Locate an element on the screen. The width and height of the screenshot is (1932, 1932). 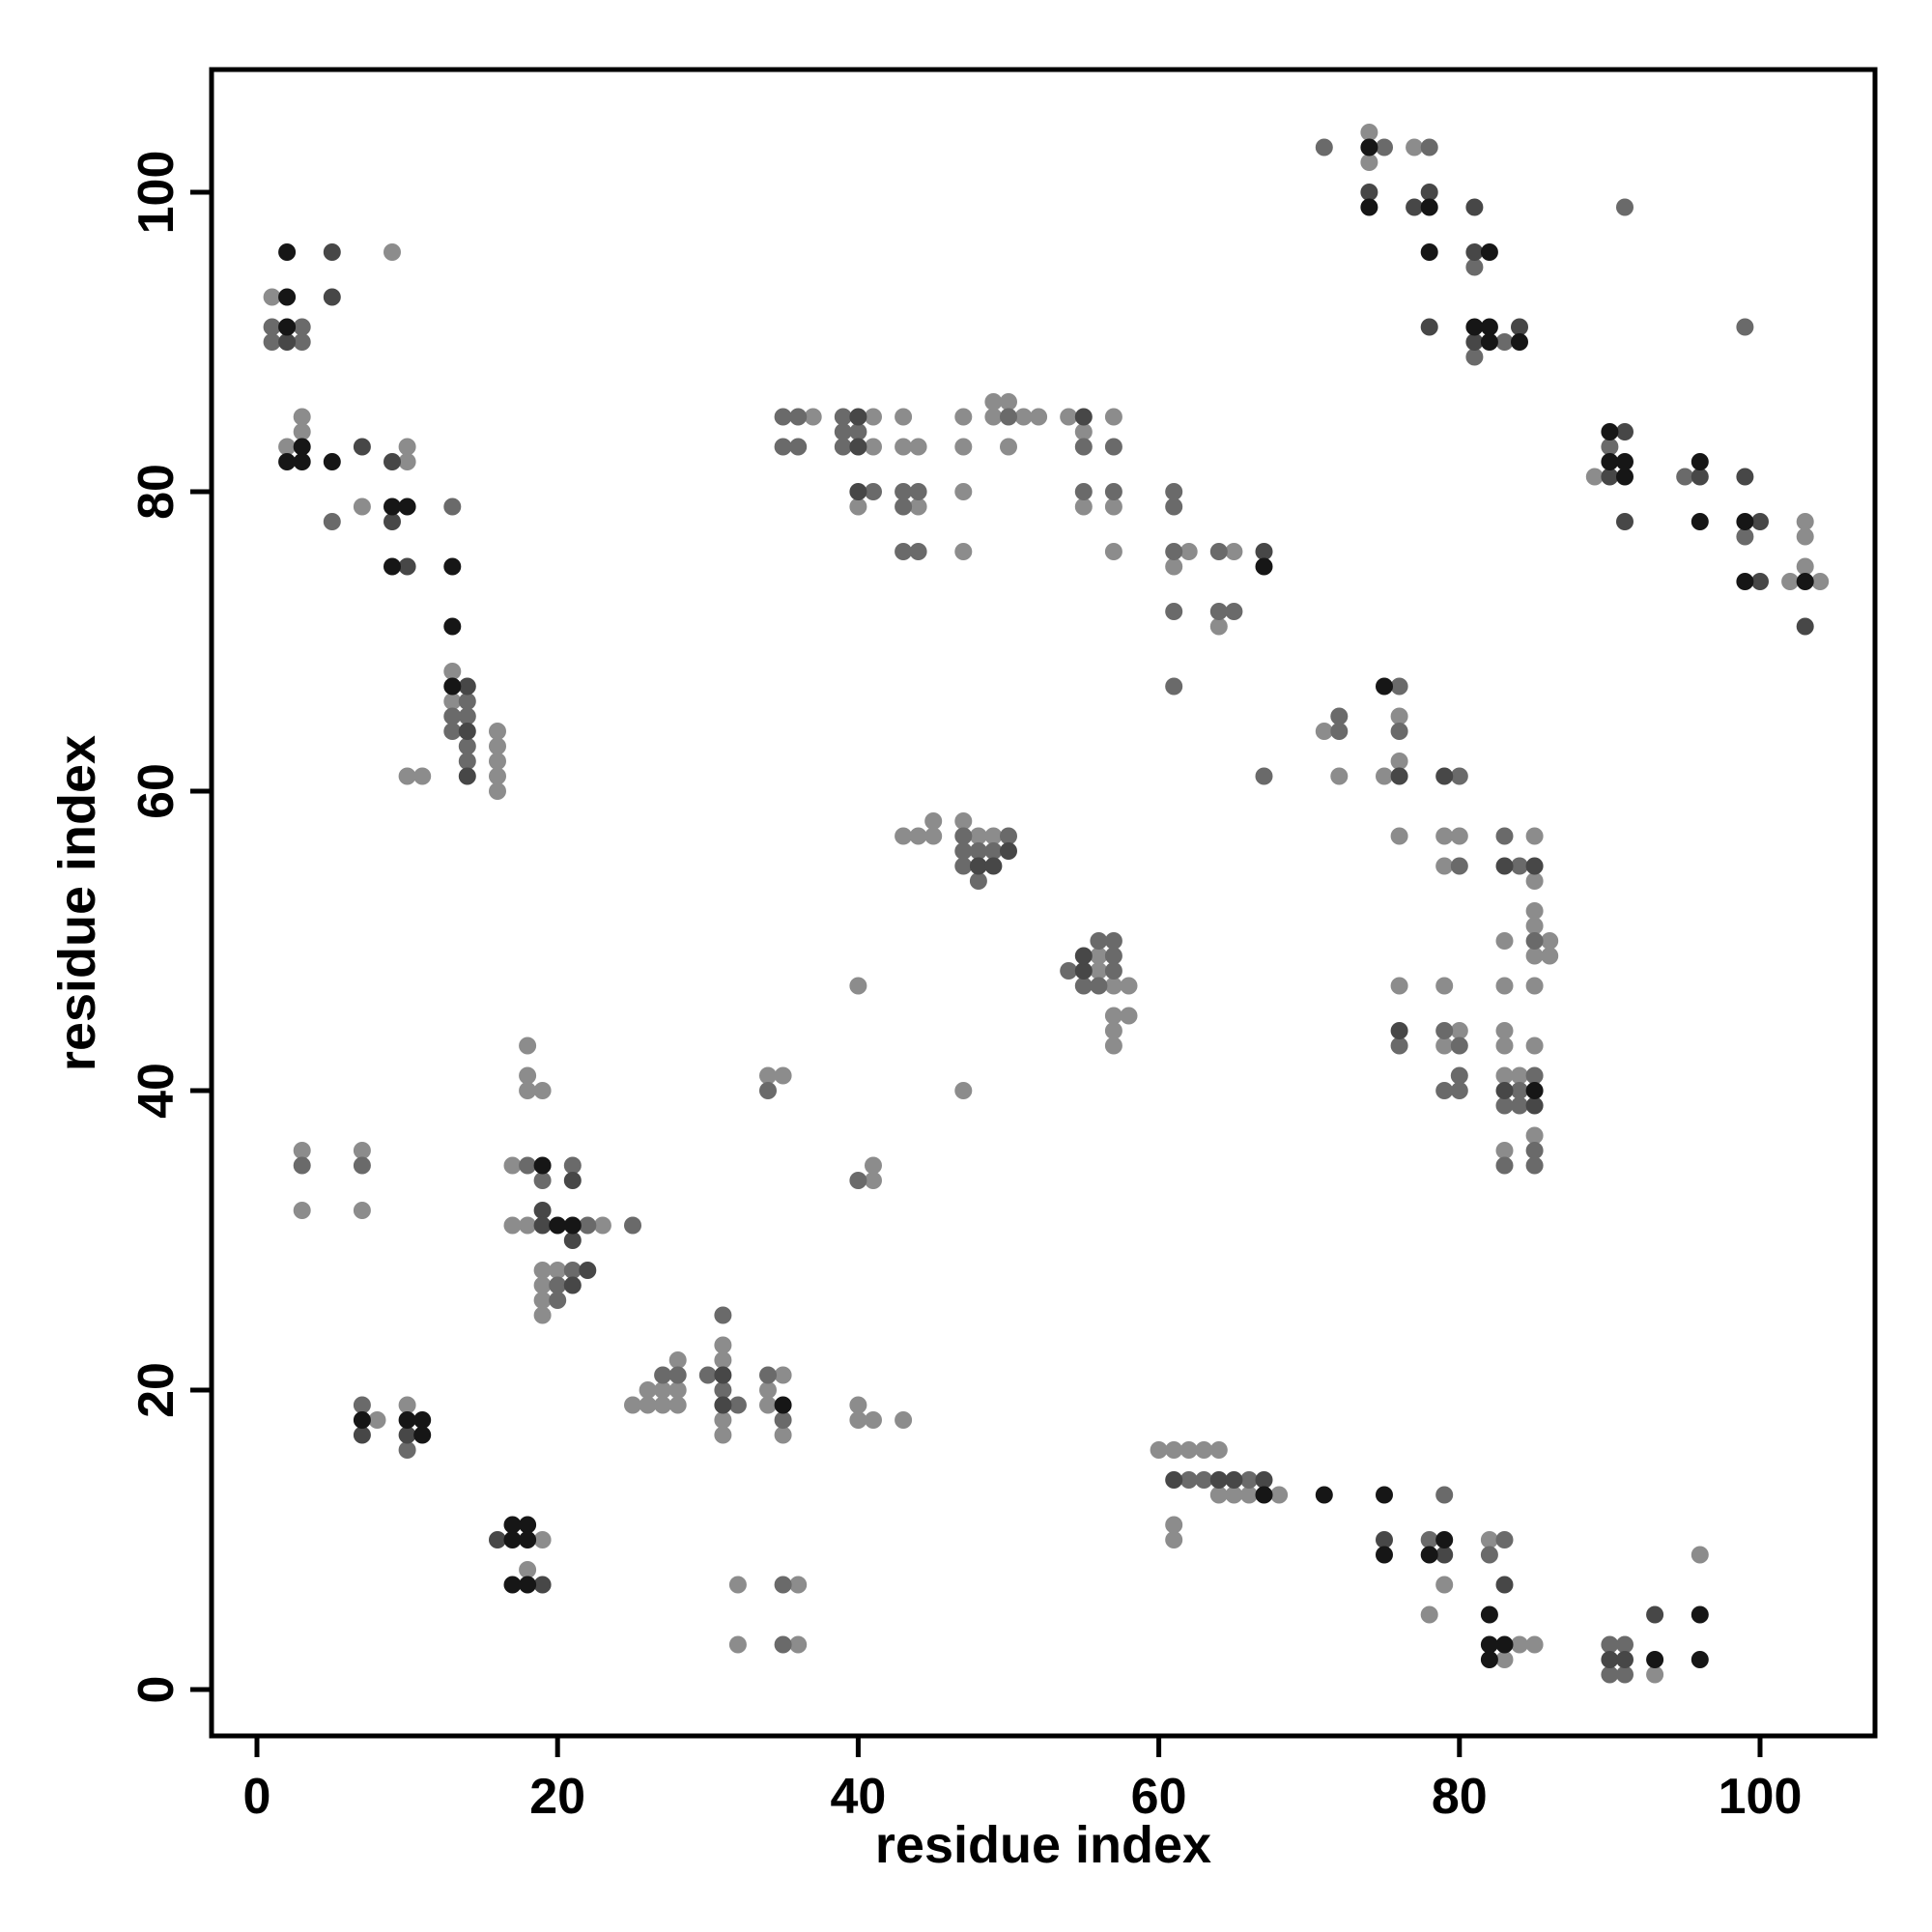
y-tick-label: 40 is located at coordinates (156, 1091).